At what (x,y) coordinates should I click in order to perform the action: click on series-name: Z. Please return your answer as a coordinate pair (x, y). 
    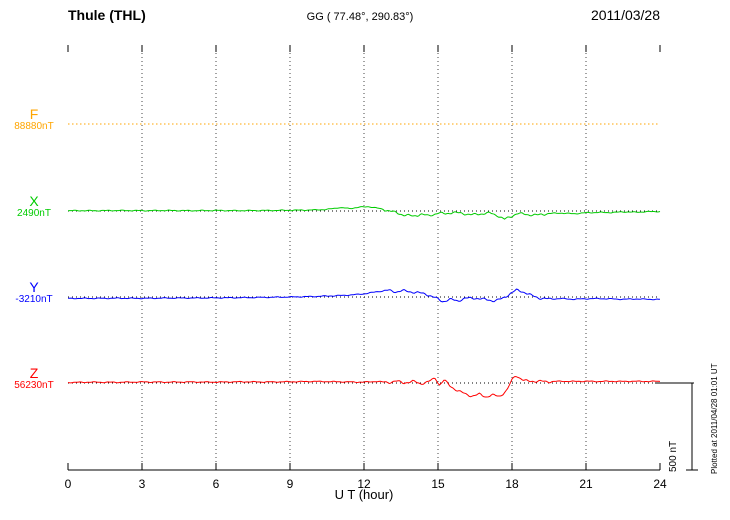
    Looking at the image, I should click on (34, 373).